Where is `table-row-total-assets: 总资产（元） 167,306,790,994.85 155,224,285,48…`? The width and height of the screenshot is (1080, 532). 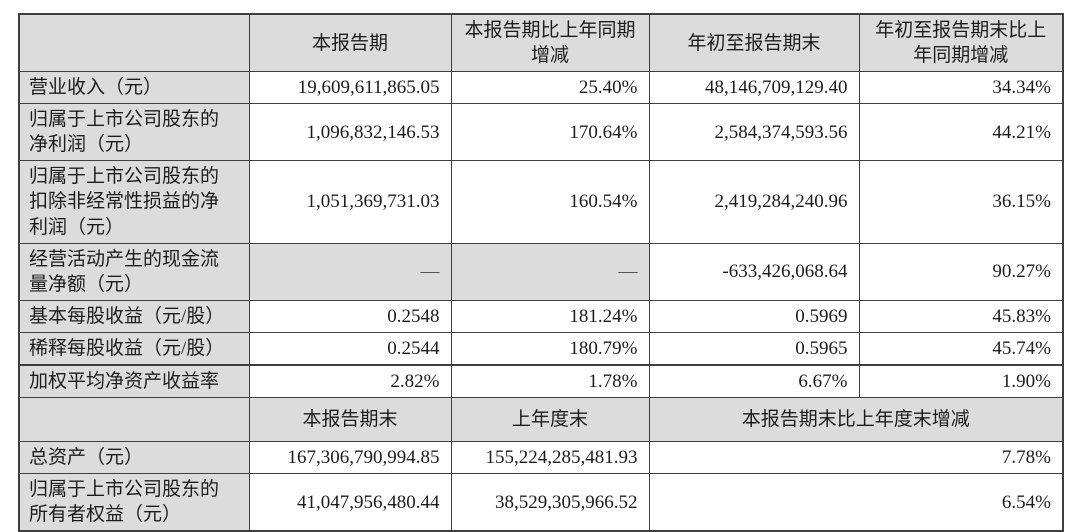 table-row-total-assets: 总资产（元） 167,306,790,994.85 155,224,285,48… is located at coordinates (541, 458).